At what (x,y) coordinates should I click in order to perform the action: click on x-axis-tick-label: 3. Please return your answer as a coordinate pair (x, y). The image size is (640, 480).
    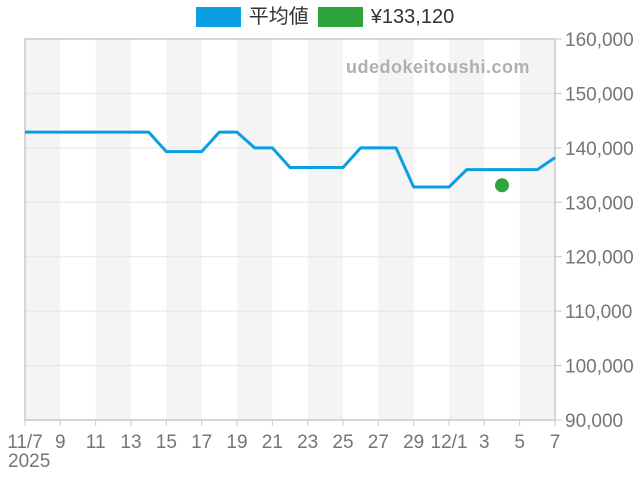
    Looking at the image, I should click on (484, 442).